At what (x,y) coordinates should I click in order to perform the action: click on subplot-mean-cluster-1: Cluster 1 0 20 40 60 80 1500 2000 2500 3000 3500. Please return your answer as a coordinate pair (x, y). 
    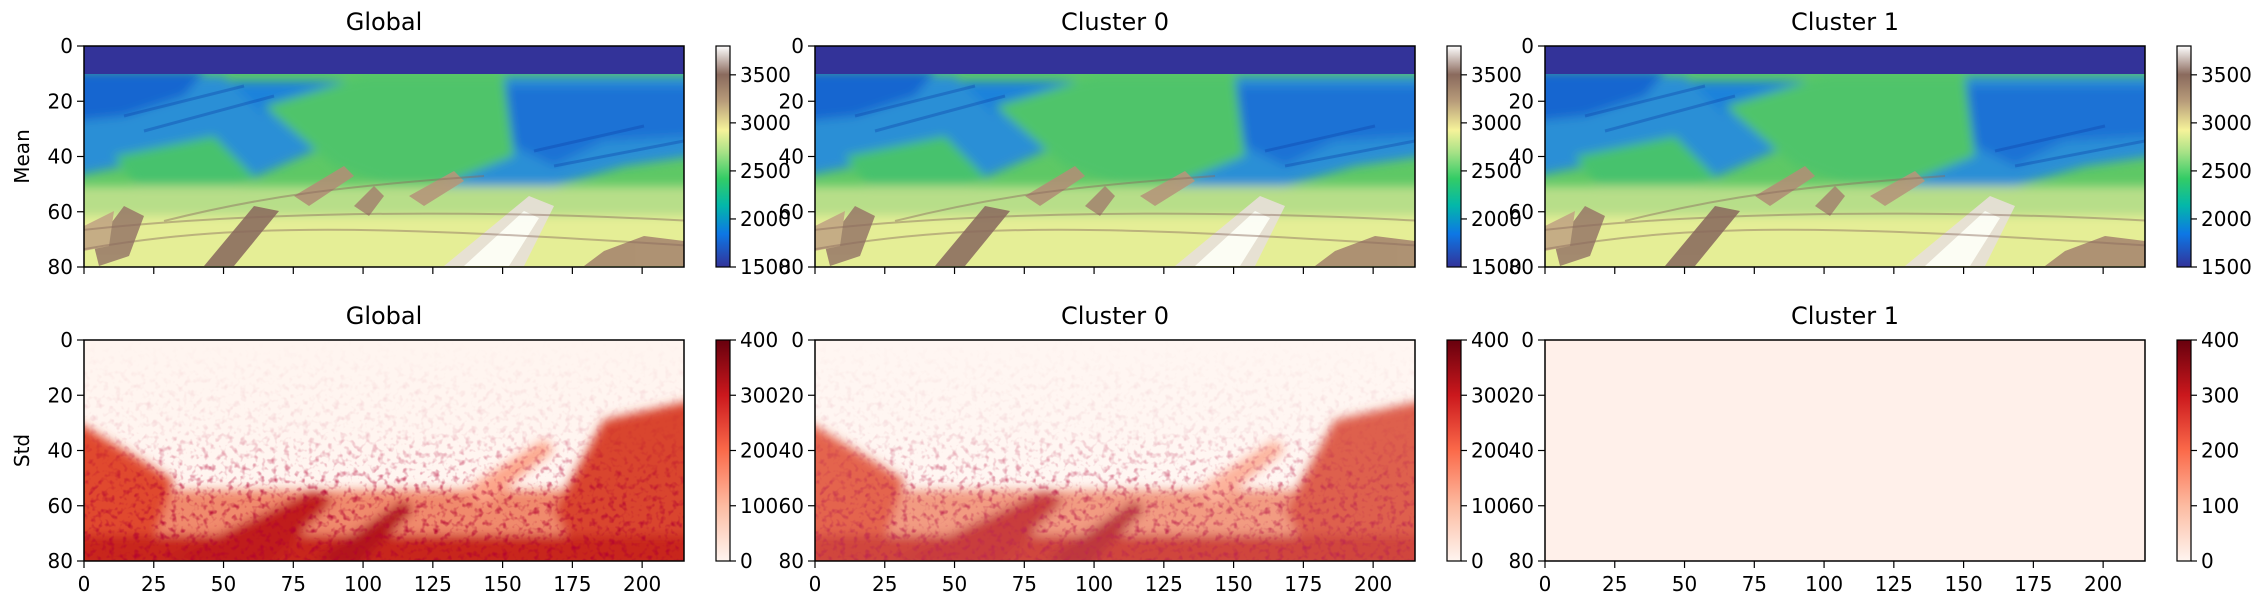
    Looking at the image, I should click on (1880, 143).